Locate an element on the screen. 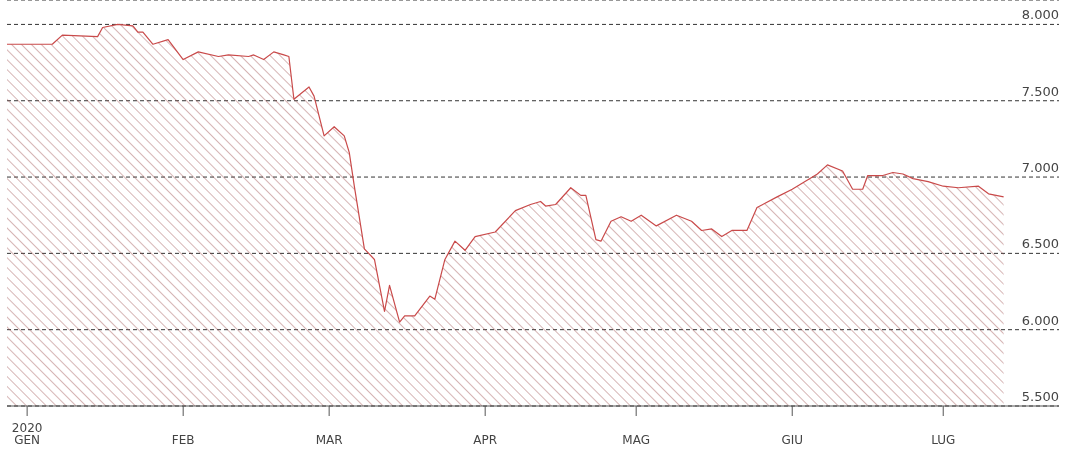  x-tick-label: LUG is located at coordinates (943, 440).